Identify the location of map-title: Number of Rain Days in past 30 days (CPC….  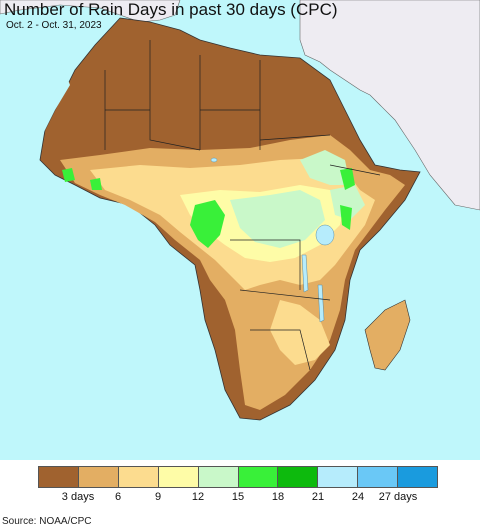
(171, 9).